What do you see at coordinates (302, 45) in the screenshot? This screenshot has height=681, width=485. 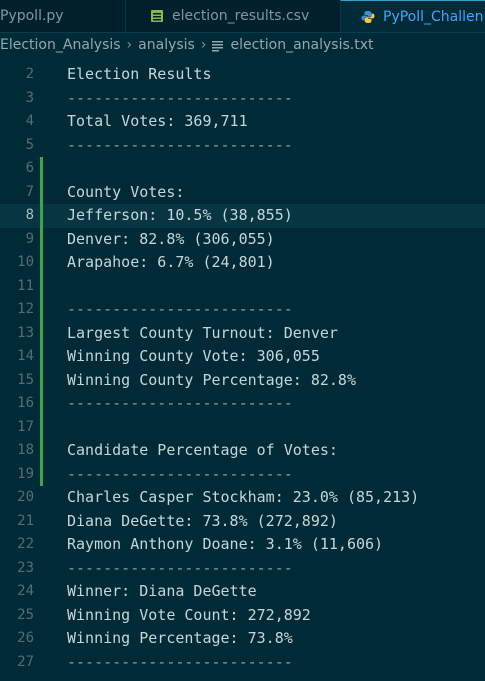 I see `breadcrumb-file: election_analysis.txt` at bounding box center [302, 45].